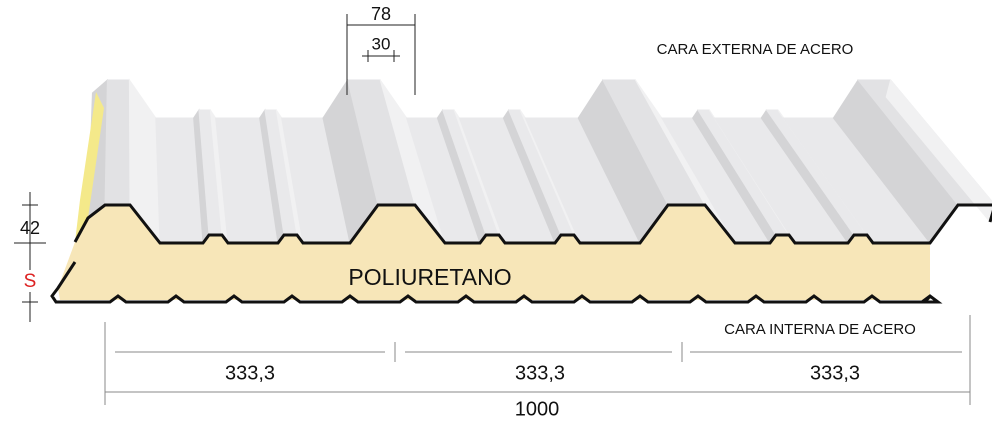  I want to click on label: CARA EXTERNA DE ACERO, so click(755, 49).